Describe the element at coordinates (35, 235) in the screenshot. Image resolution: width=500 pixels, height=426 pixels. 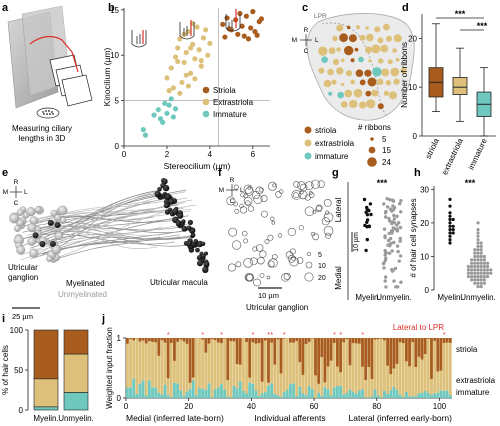
I see `myelinated-soma` at that location.